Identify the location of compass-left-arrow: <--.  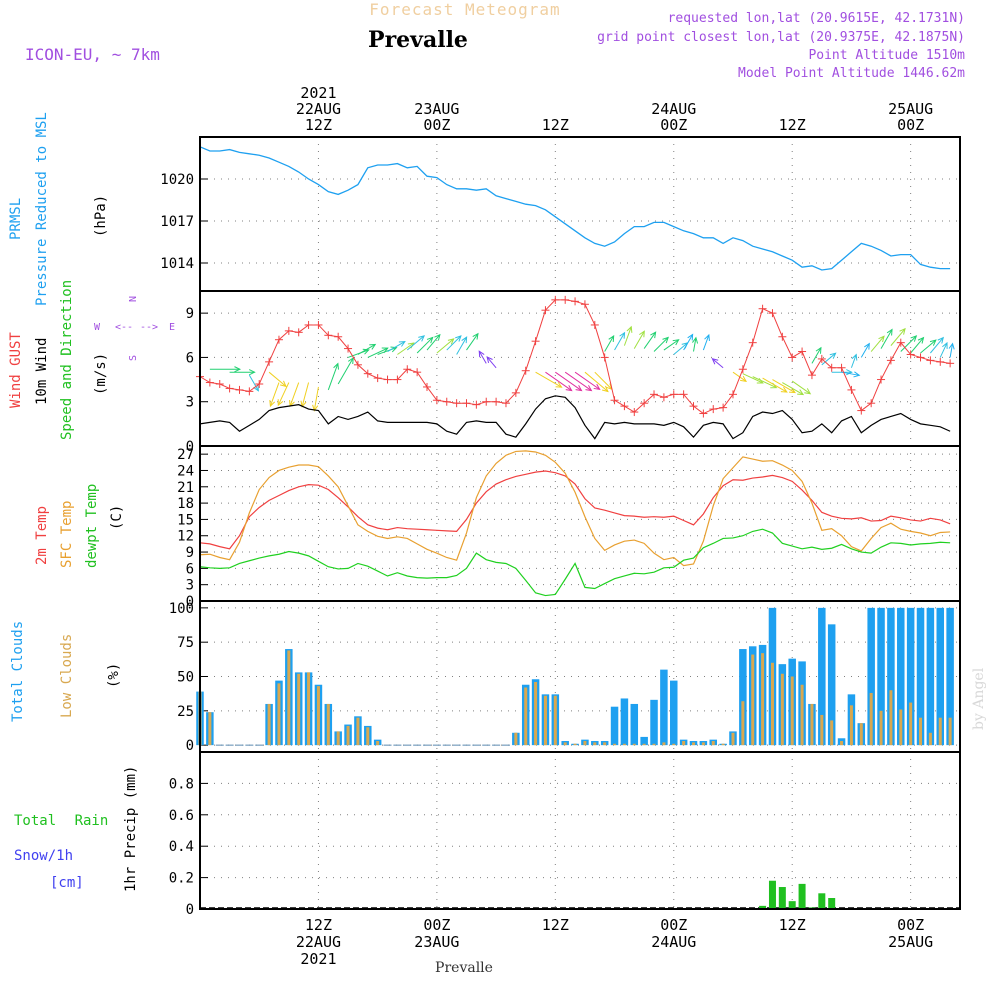
(124, 327).